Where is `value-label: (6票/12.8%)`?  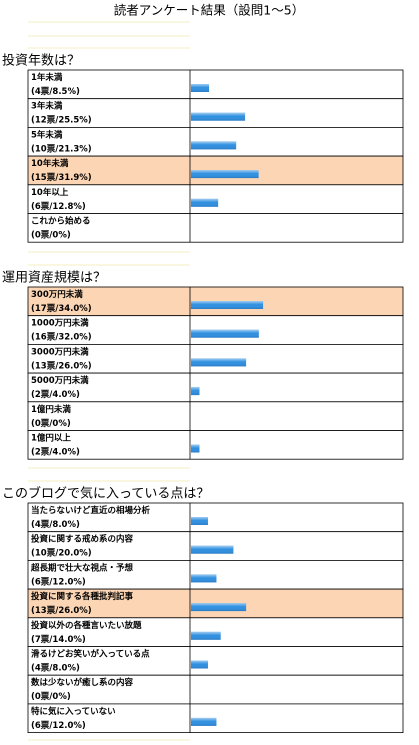 value-label: (6票/12.8%) is located at coordinates (58, 206).